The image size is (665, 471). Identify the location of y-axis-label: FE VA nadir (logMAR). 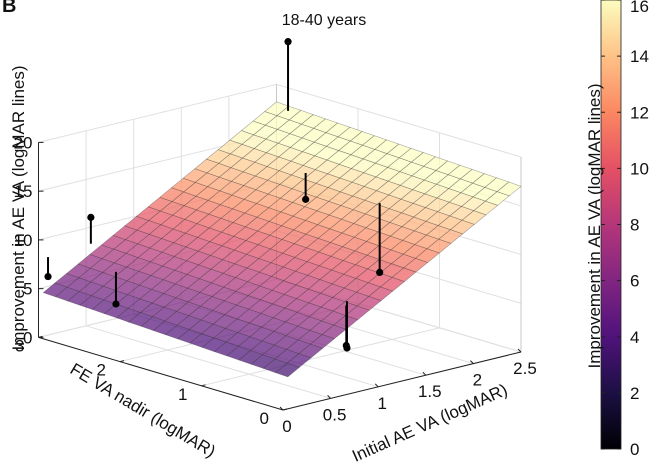
(143, 410).